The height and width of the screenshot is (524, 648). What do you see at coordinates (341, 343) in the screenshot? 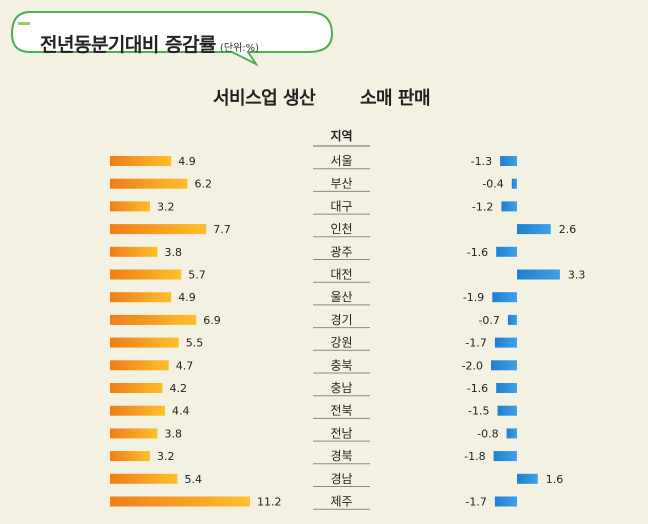
I see `region-label: 강원` at bounding box center [341, 343].